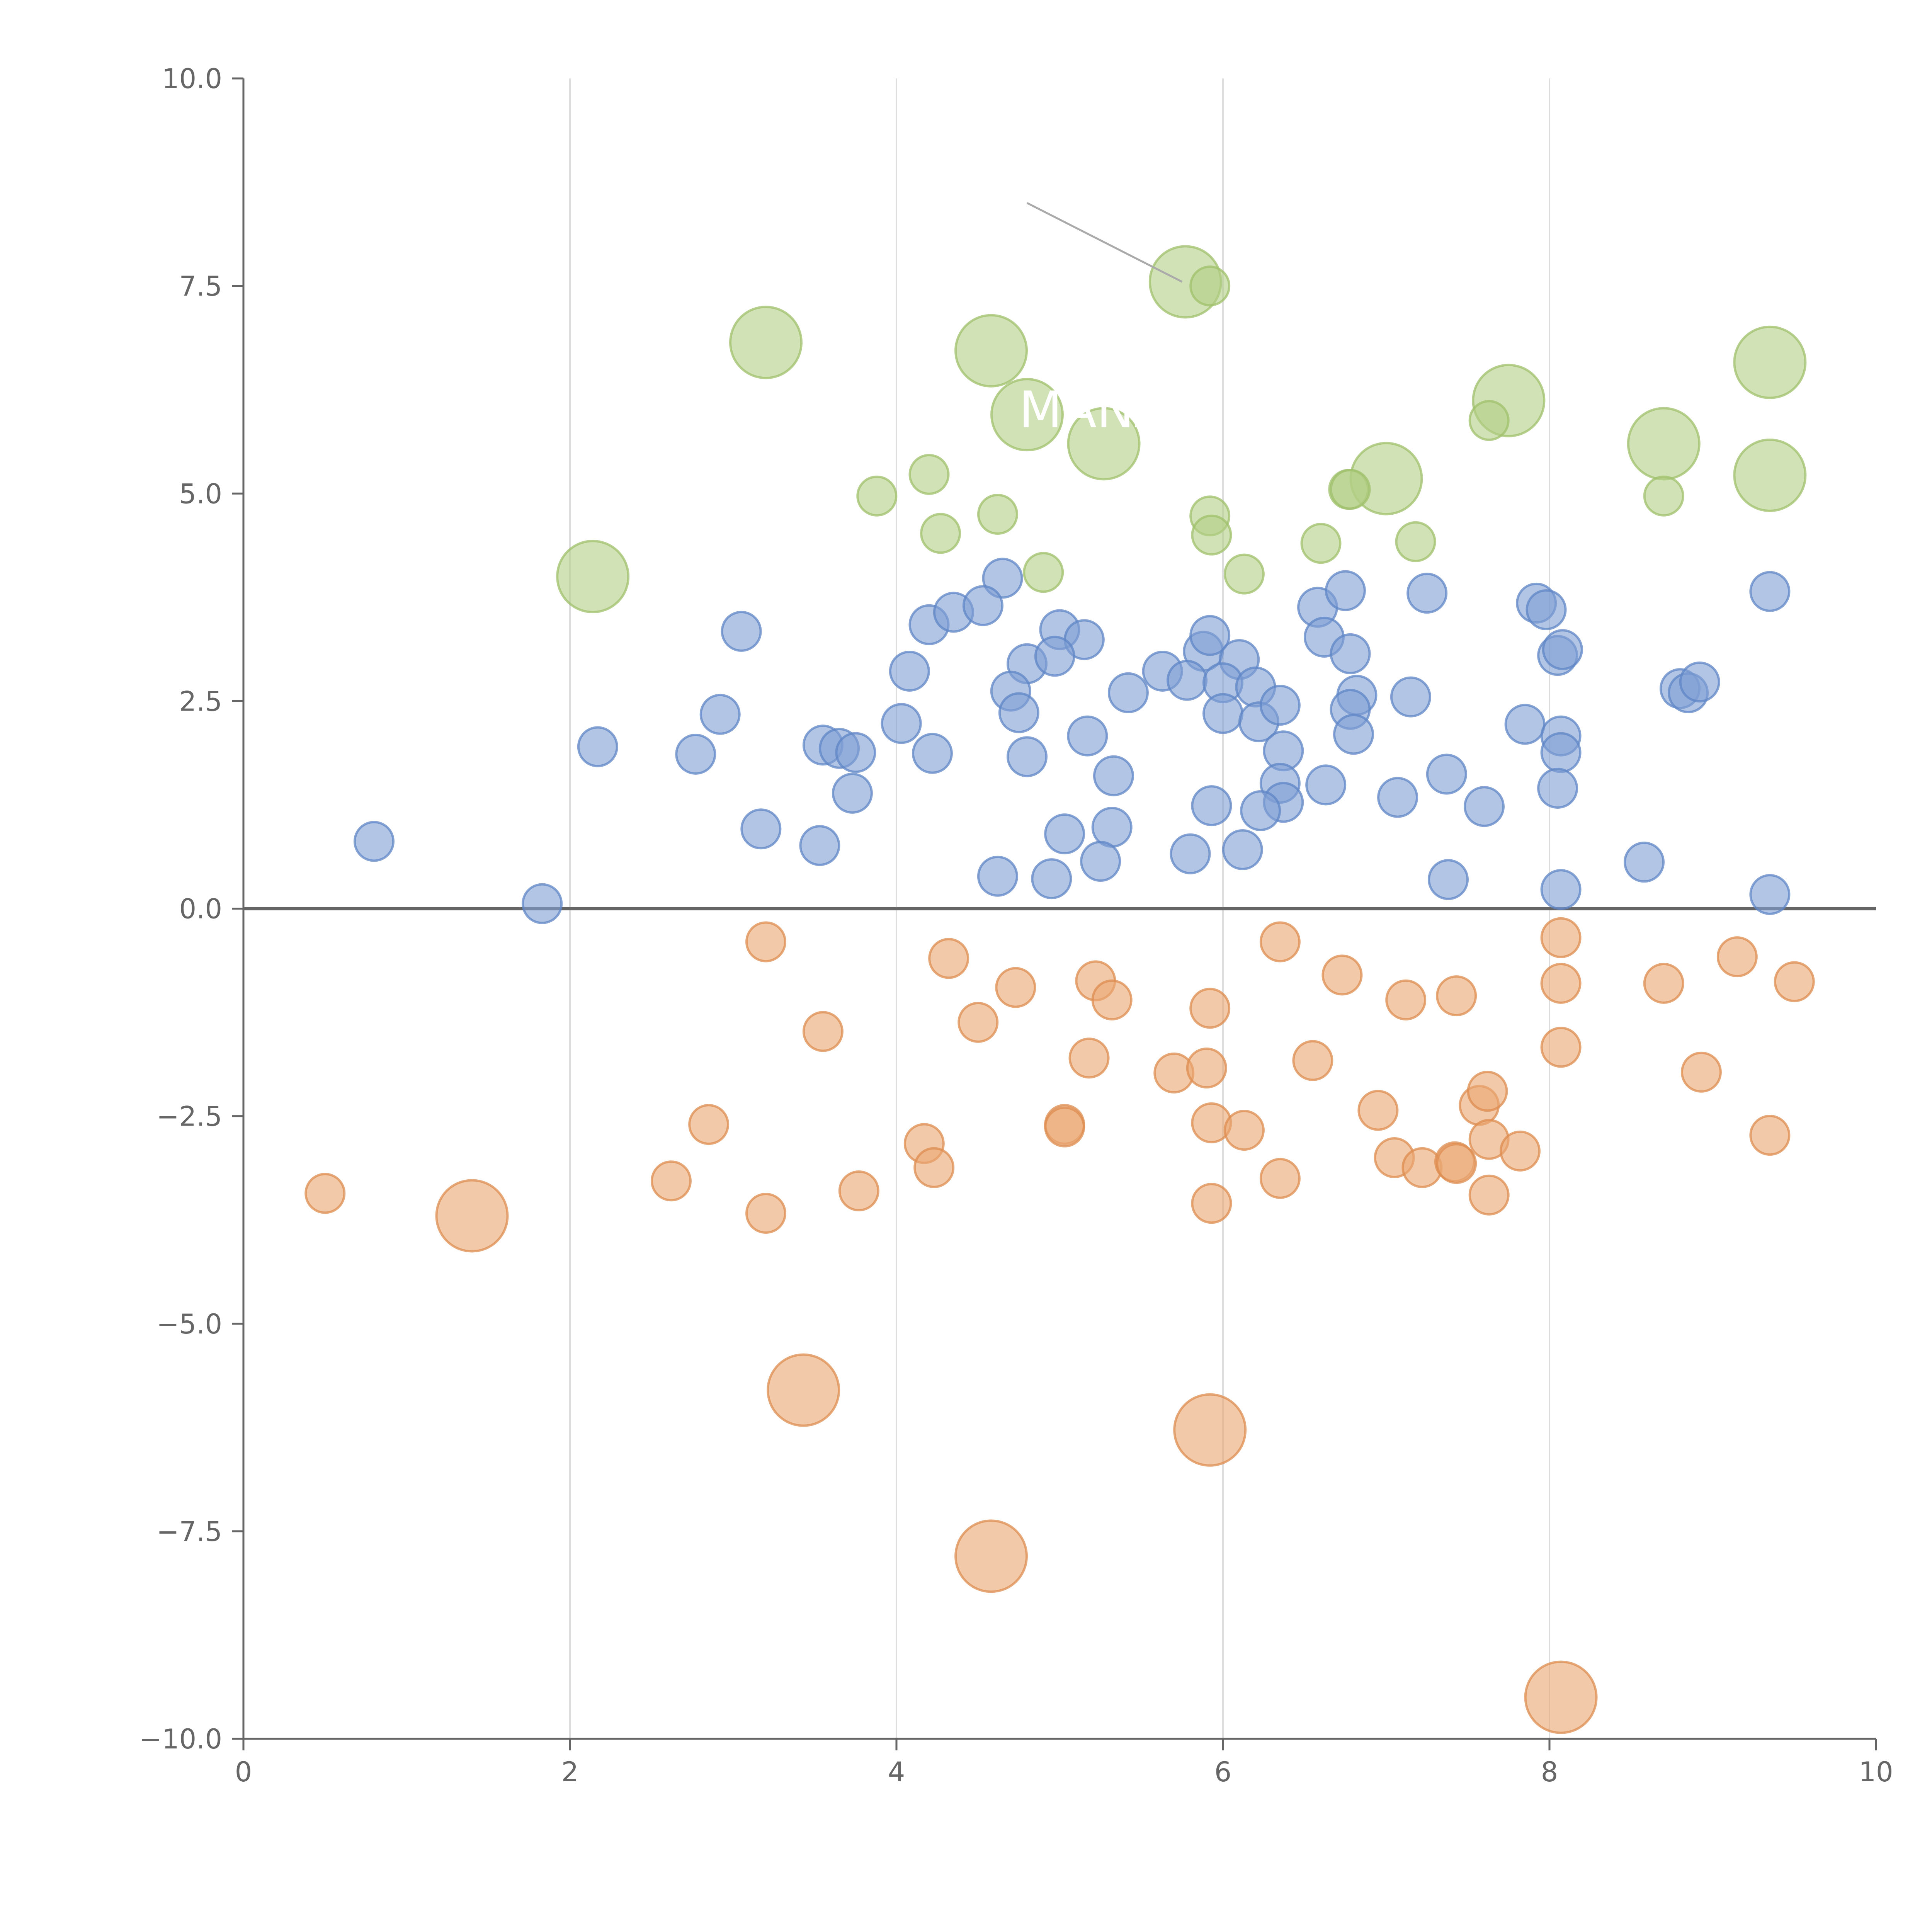 The image size is (1932, 1932). What do you see at coordinates (1101, 321) in the screenshot?
I see `annotations: MANA` at bounding box center [1101, 321].